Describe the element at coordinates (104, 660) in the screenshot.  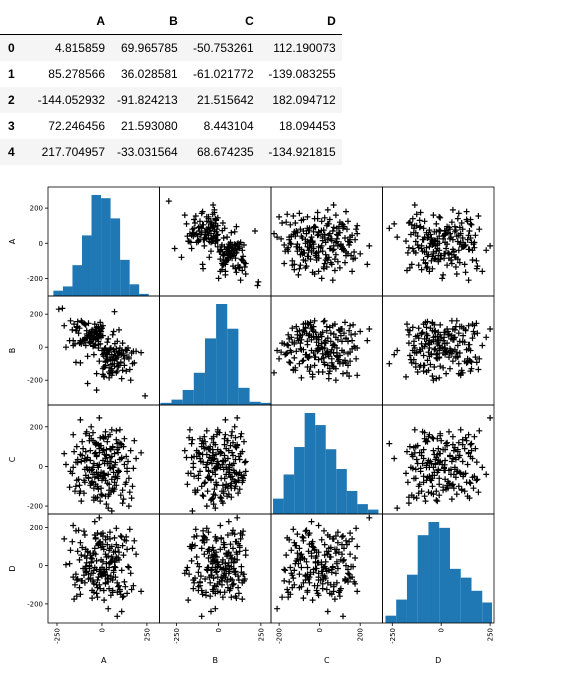
I see `x-axis-label: A` at that location.